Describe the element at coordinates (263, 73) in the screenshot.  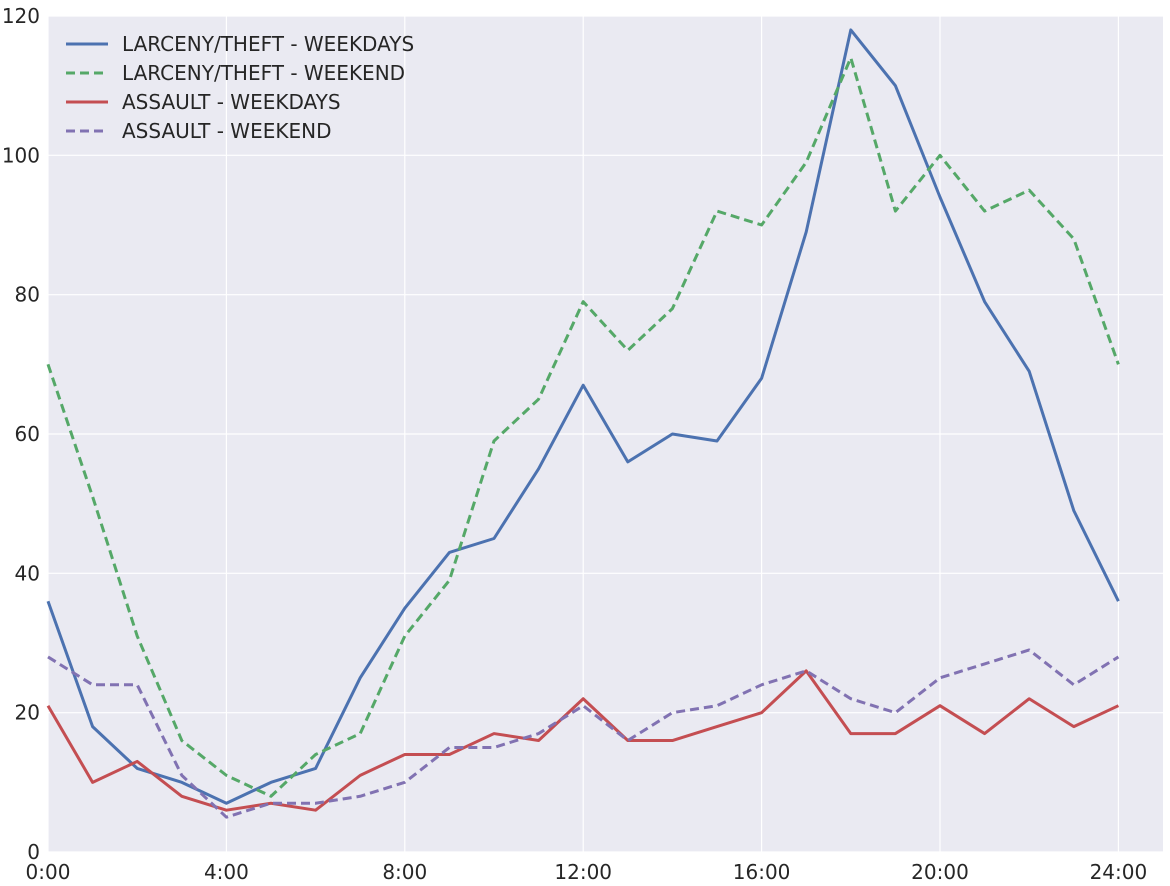
I see `legend-label: LARCENY/THEFT - WEEKEND` at that location.